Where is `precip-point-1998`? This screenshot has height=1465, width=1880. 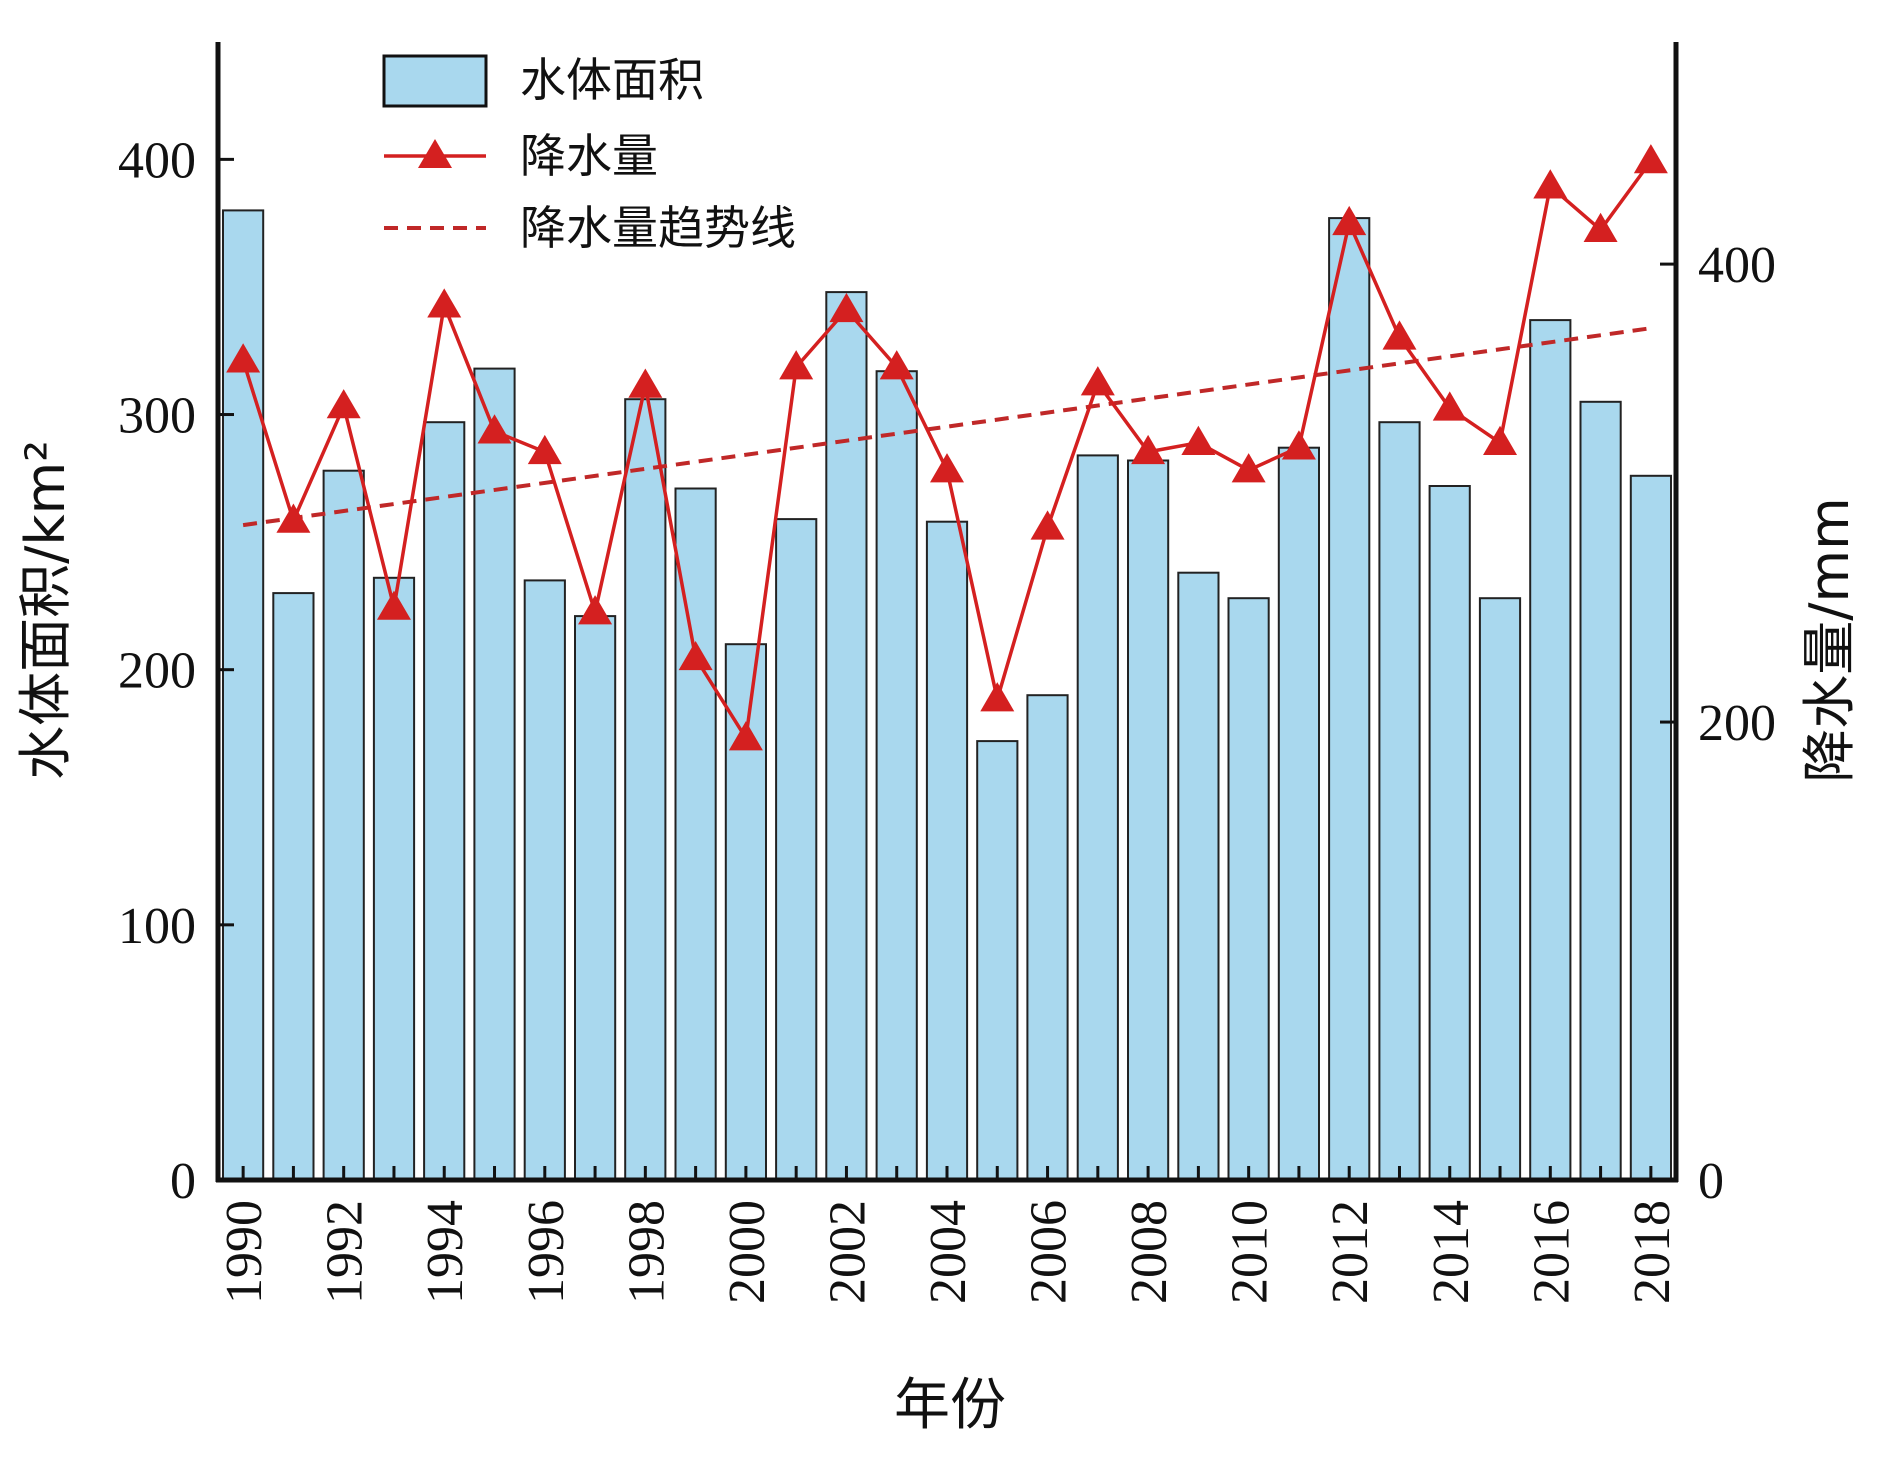
precip-point-1998 is located at coordinates (645, 383).